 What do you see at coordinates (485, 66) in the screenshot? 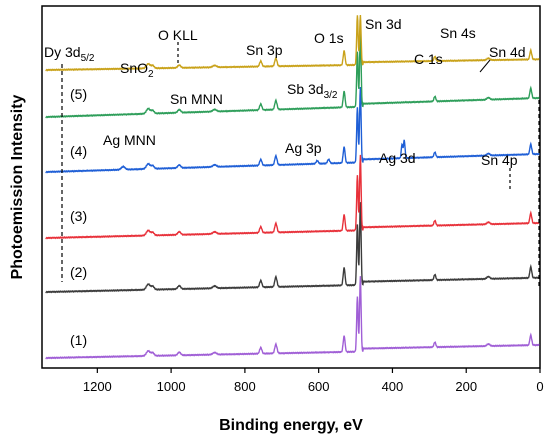
I see `sn4s-pointer` at bounding box center [485, 66].